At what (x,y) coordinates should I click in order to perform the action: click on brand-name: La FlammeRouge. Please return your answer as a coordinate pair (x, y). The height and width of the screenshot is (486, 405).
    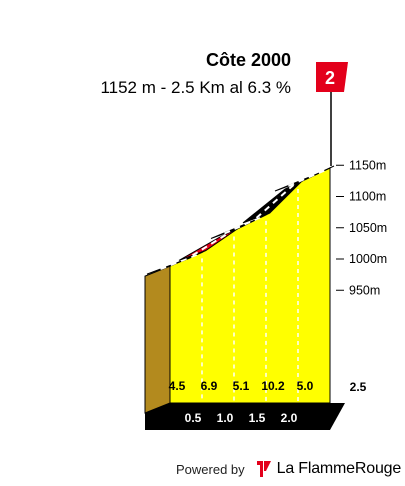
    Looking at the image, I should click on (339, 469).